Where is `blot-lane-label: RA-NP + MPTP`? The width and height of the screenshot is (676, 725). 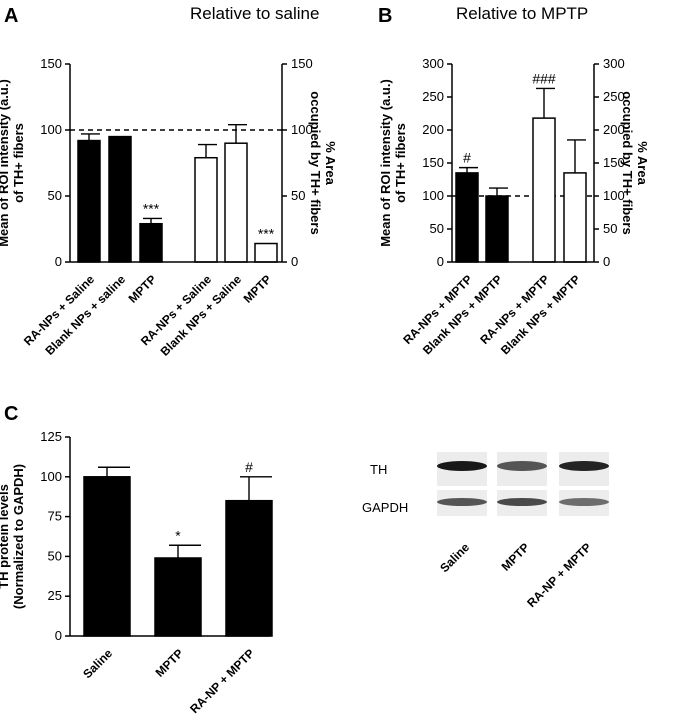 blot-lane-label: RA-NP + MPTP is located at coordinates (559, 575).